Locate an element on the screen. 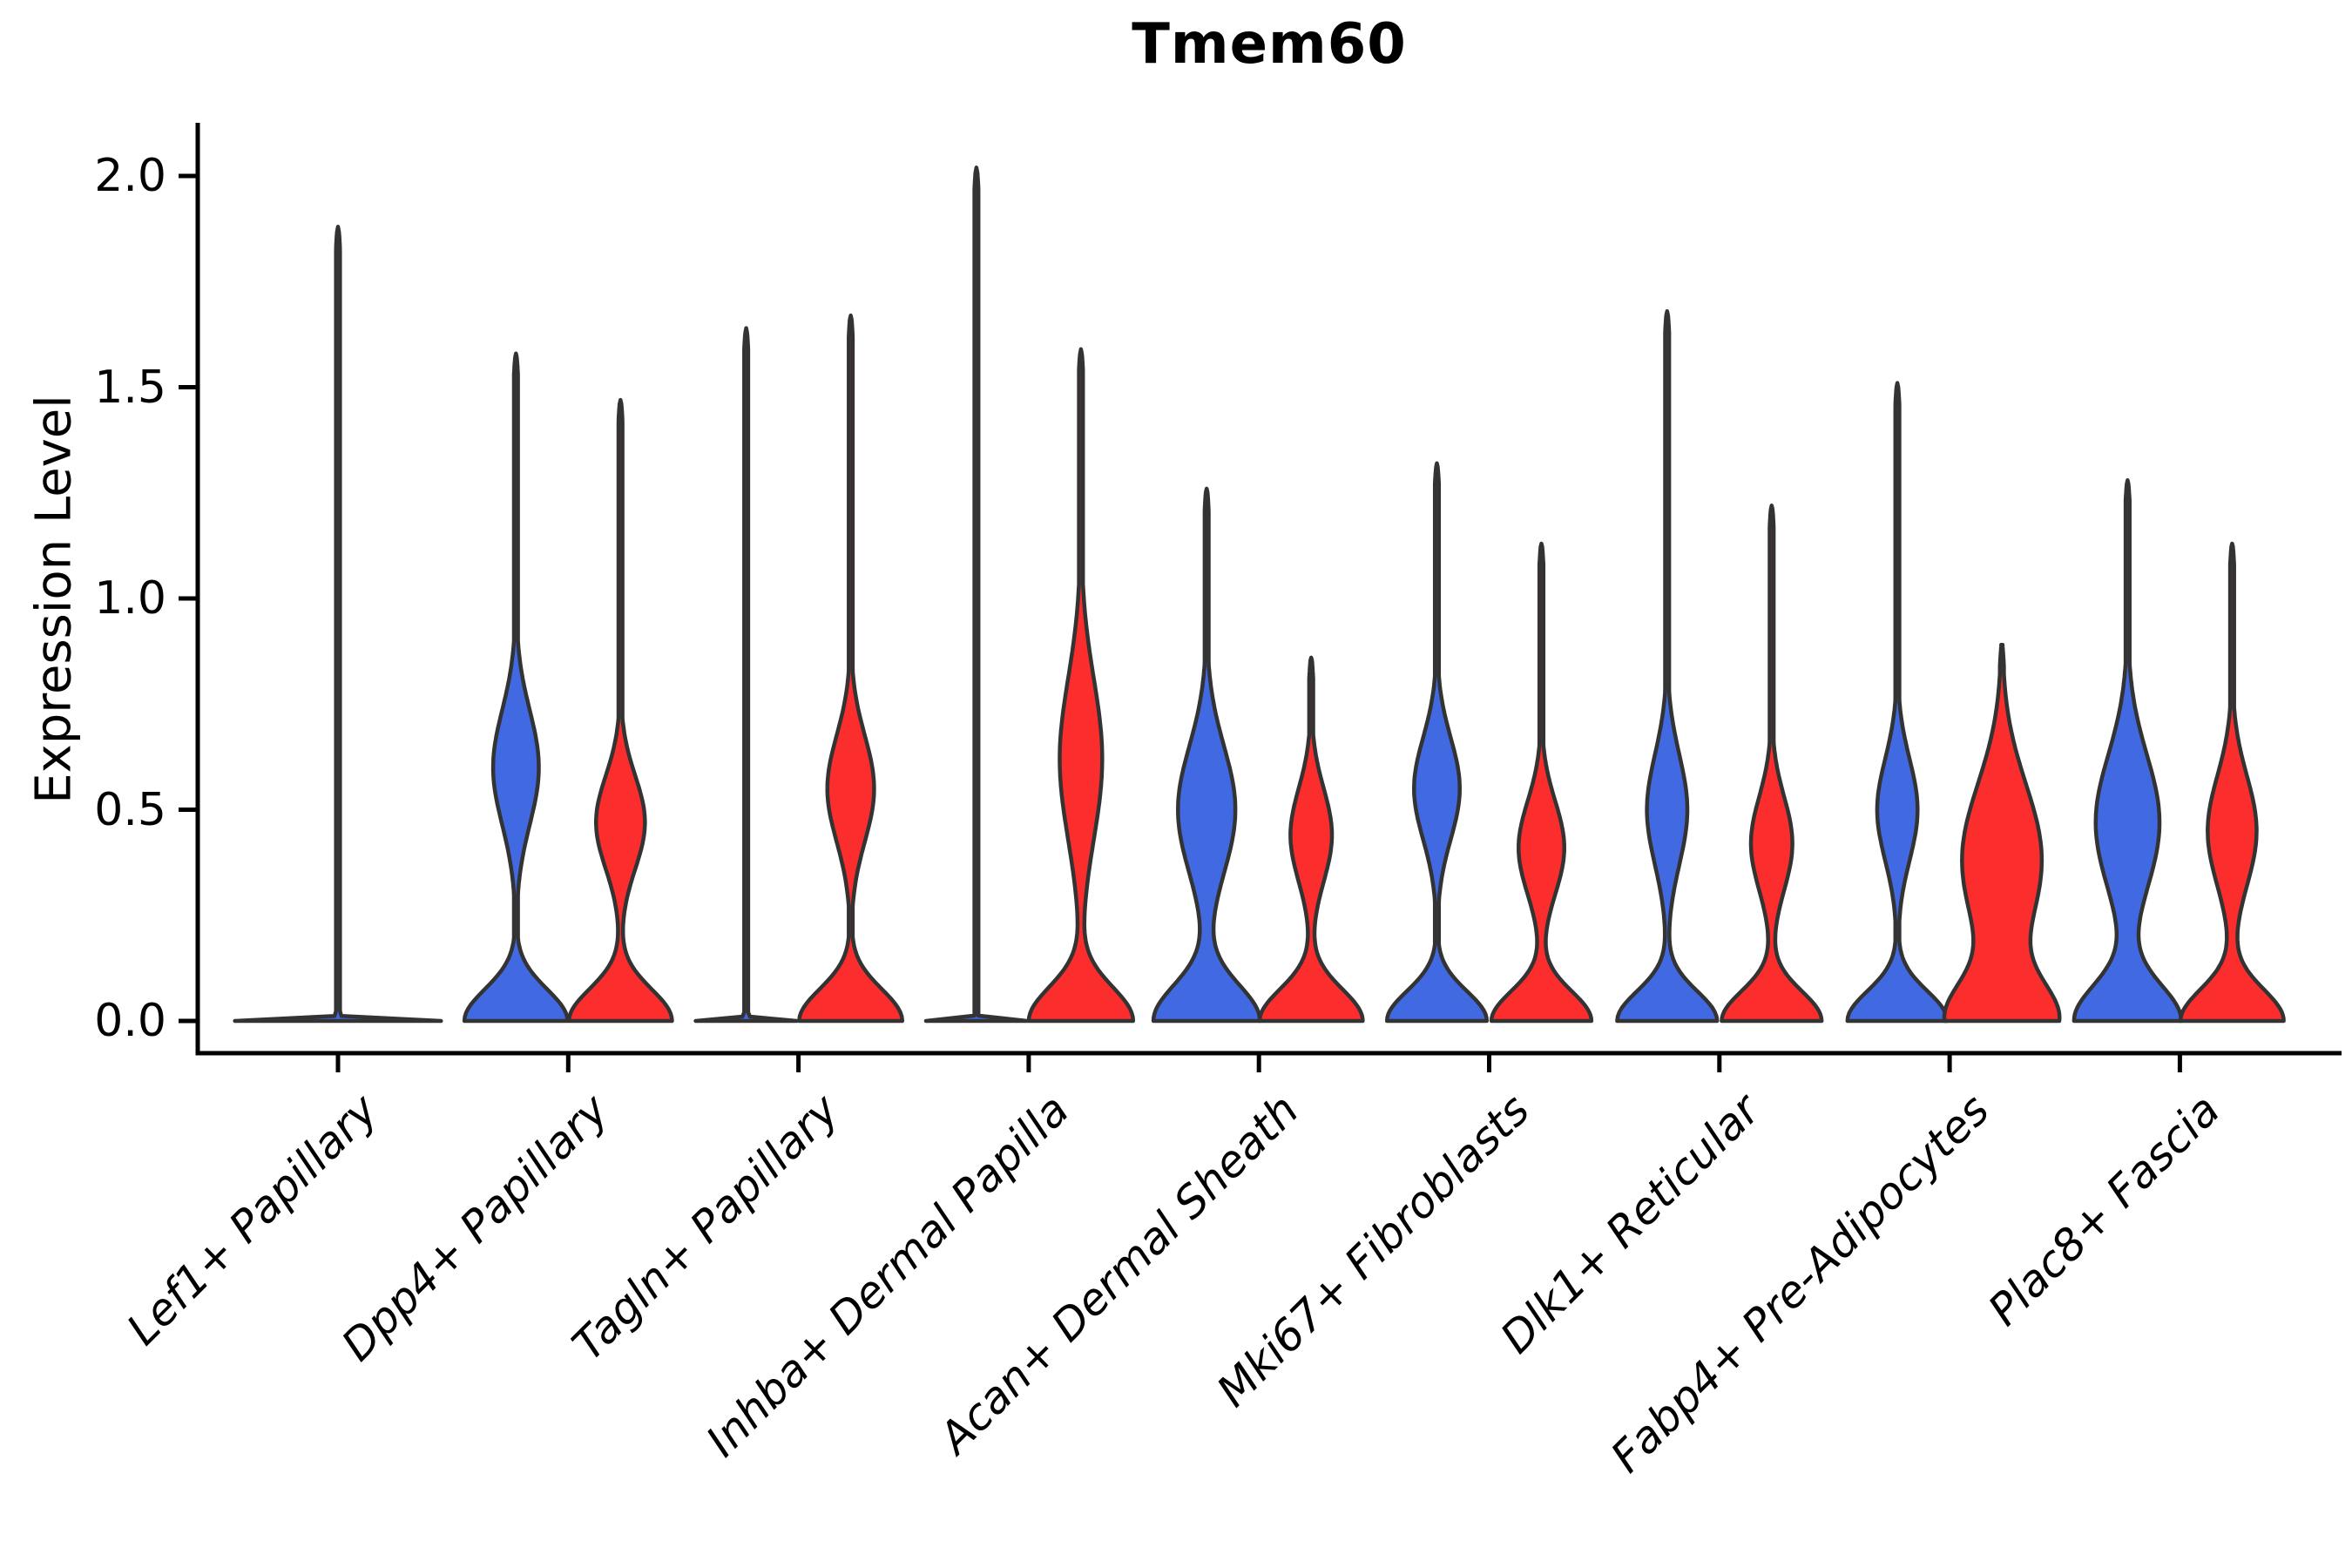 This screenshot has height=1568, width=2352. y-tick-label: 2.0 is located at coordinates (130, 176).